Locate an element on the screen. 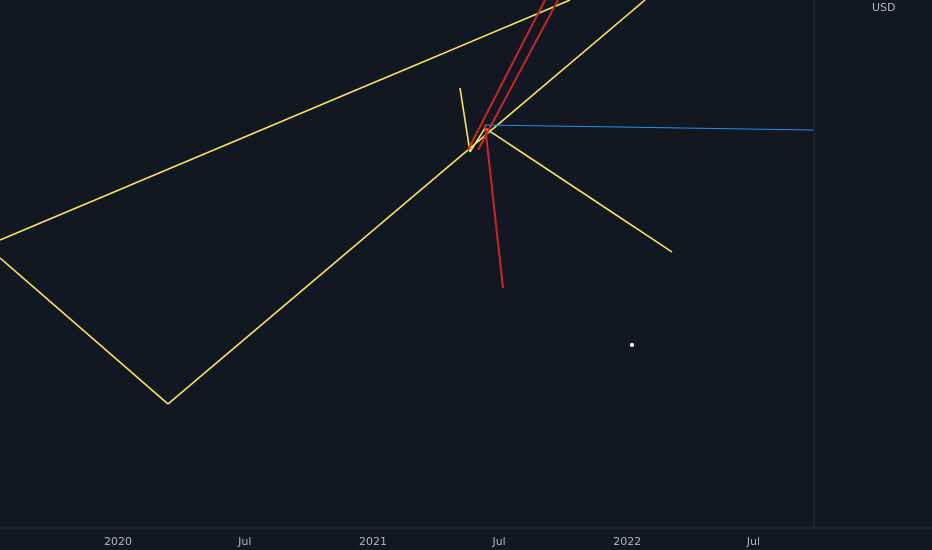  last-price-line is located at coordinates (649, 127).